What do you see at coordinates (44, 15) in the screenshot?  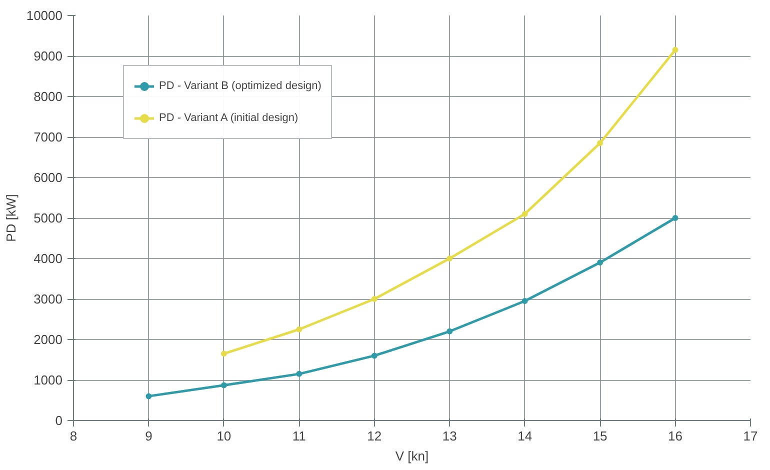 I see `y-tick-label: 10000` at bounding box center [44, 15].